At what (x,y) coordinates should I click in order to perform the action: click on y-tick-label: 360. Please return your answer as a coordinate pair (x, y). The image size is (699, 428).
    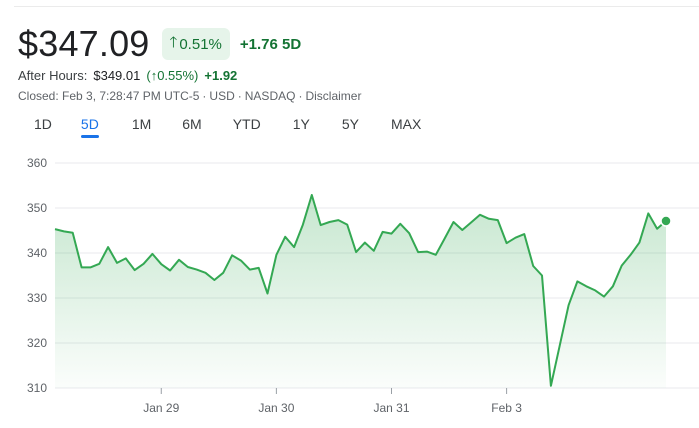
    Looking at the image, I should click on (37, 163).